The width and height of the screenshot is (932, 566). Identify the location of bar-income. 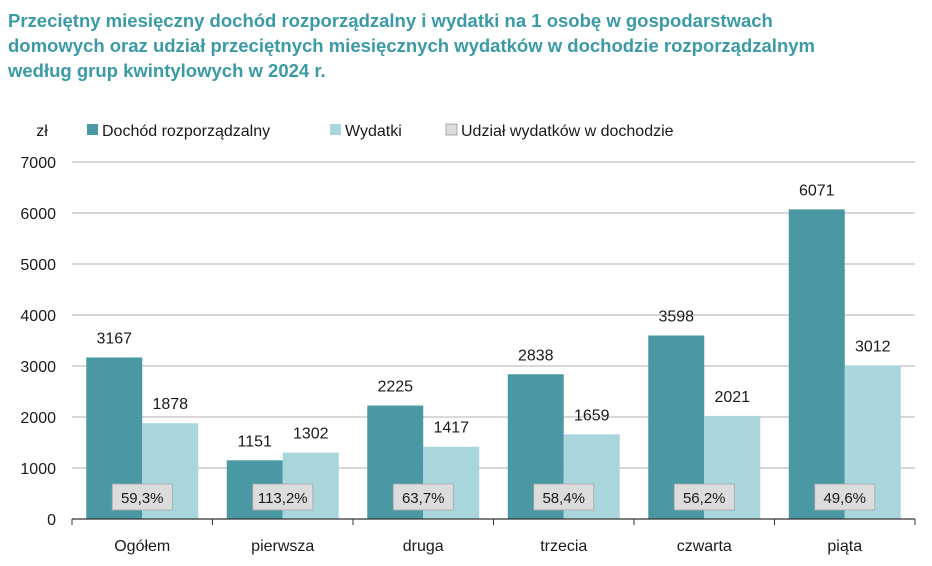
(816, 364).